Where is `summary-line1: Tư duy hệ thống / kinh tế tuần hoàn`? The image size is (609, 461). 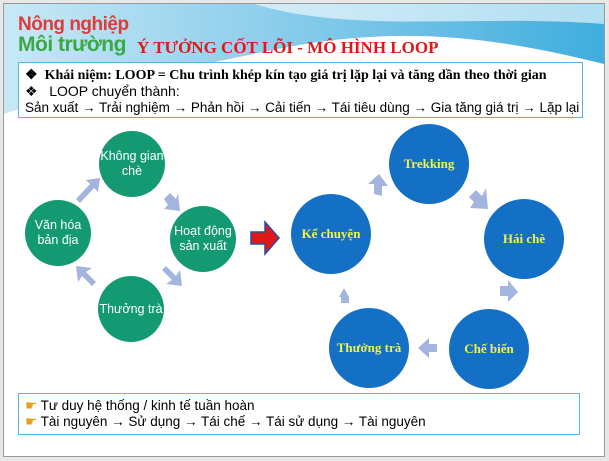 summary-line1: Tư duy hệ thống / kinh tế tuần hoàn is located at coordinates (147, 405).